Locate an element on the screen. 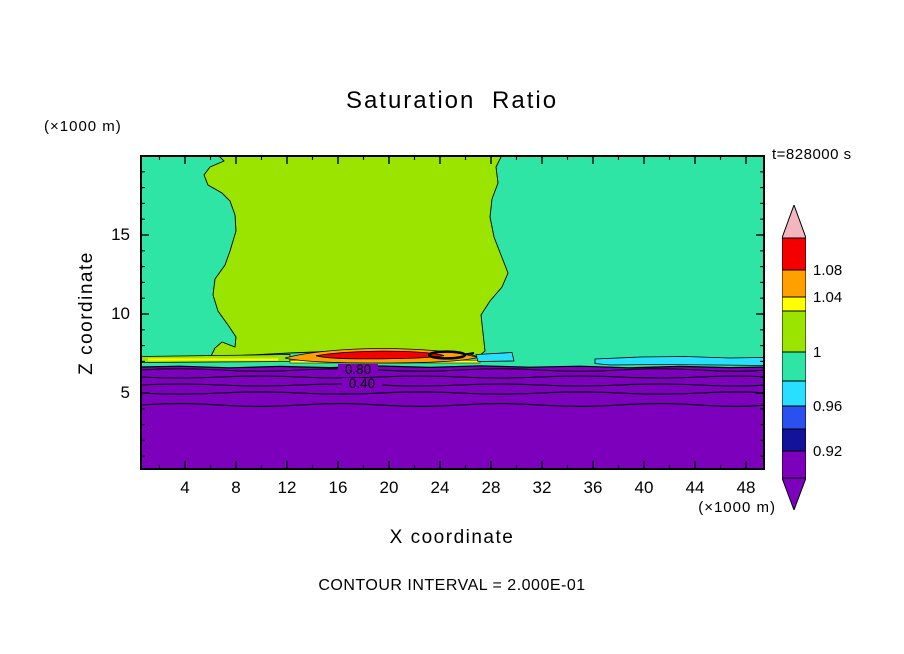 The image size is (904, 654). colorbar-label: 0.92 is located at coordinates (828, 451).